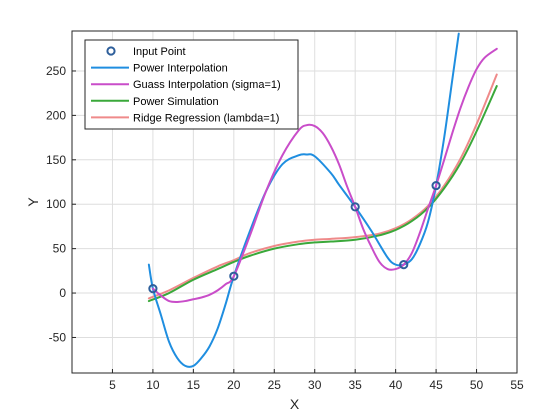 Image resolution: width=560 pixels, height=420 pixels. I want to click on y-axis-ticks: -50 0 50 100 150 200 250, so click(61, 204).